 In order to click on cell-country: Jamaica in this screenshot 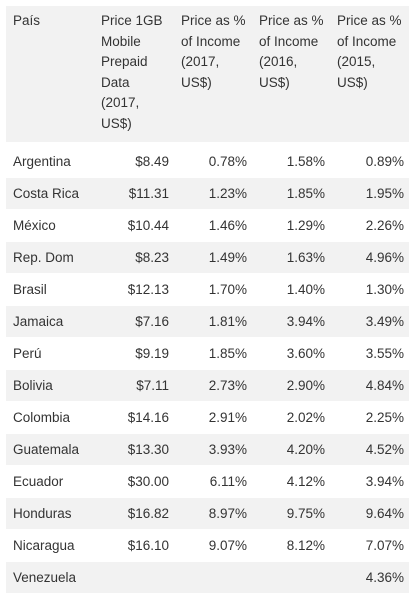, I will do `click(50, 322)`.